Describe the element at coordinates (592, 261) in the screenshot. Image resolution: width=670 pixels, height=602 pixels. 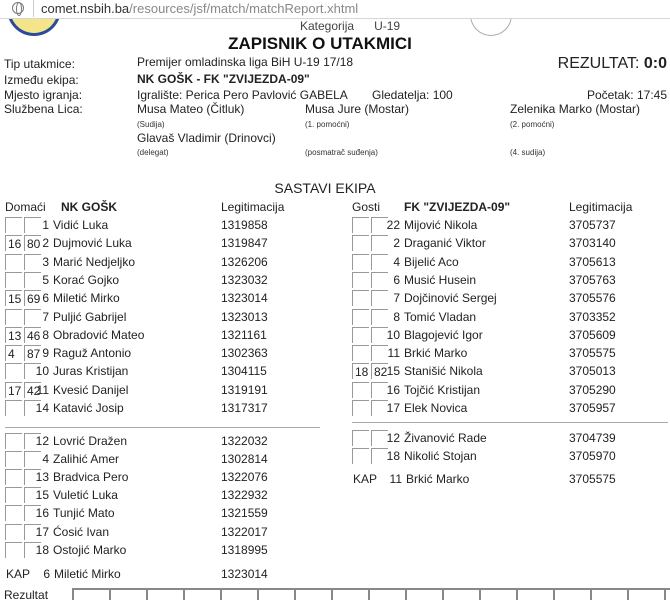
I see `player-id: 3705613` at that location.